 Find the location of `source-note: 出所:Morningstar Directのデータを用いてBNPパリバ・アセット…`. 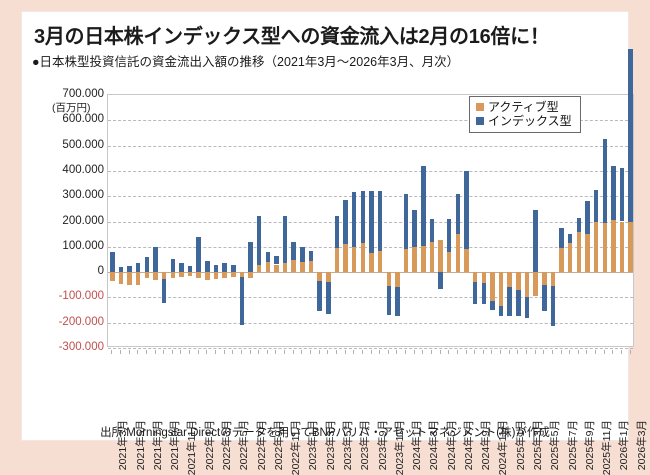

source-note: 出所:Morningstar Directのデータを用いてBNPパリバ・アセット… is located at coordinates (325, 433).